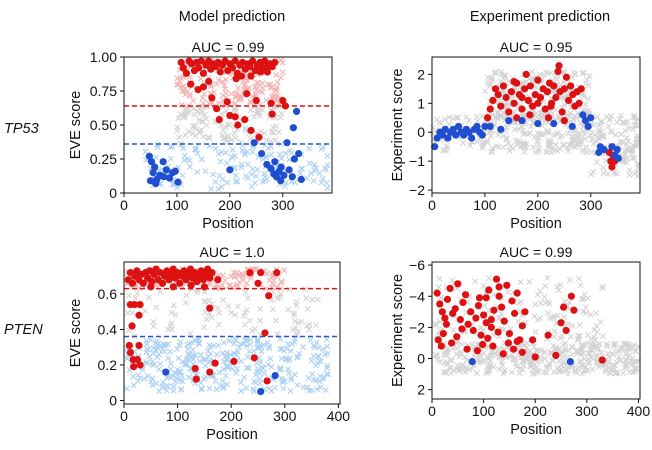  What do you see at coordinates (587, 411) in the screenshot?
I see `x-tick-label: 300` at bounding box center [587, 411].